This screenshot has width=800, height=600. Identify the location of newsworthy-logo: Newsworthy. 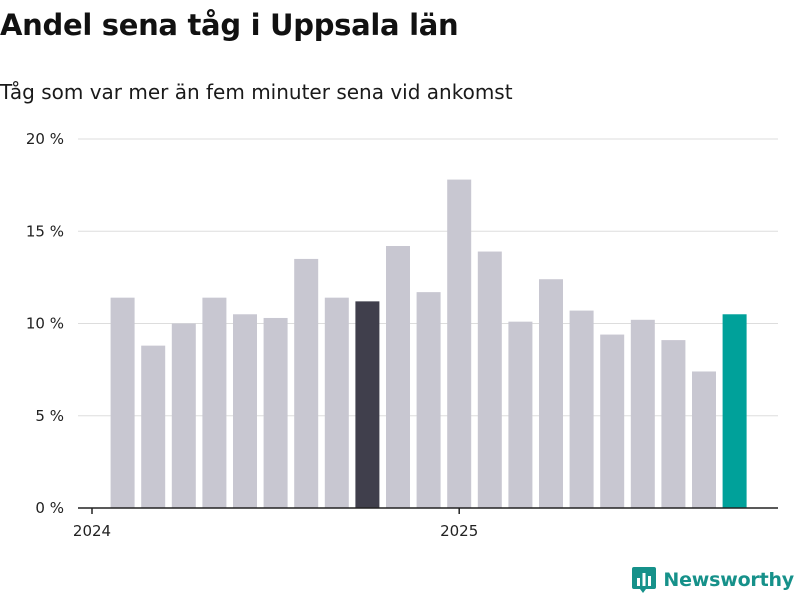
(712, 580).